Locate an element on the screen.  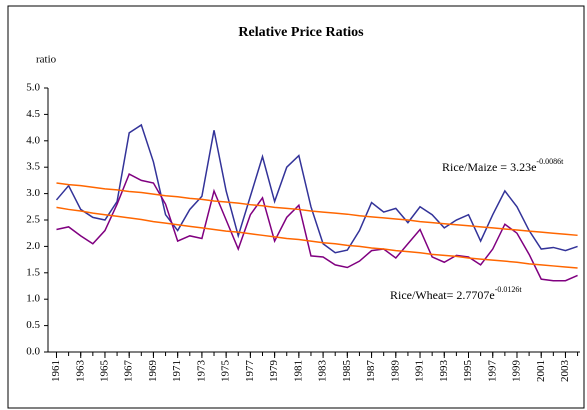
y-tick-label: 1.5 is located at coordinates (33, 272).